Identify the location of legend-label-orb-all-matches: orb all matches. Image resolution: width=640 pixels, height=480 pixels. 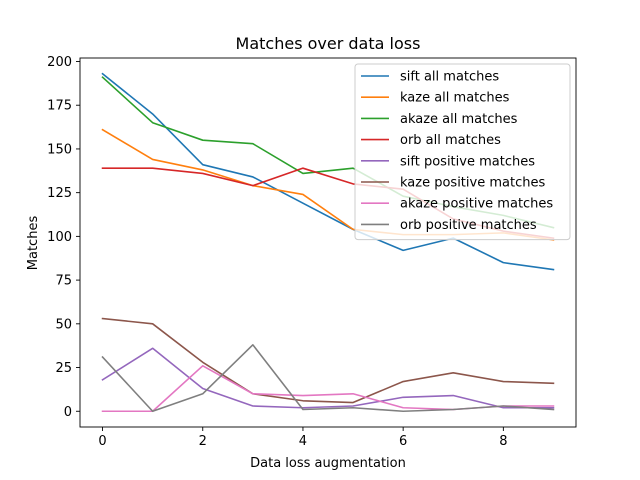
(450, 140).